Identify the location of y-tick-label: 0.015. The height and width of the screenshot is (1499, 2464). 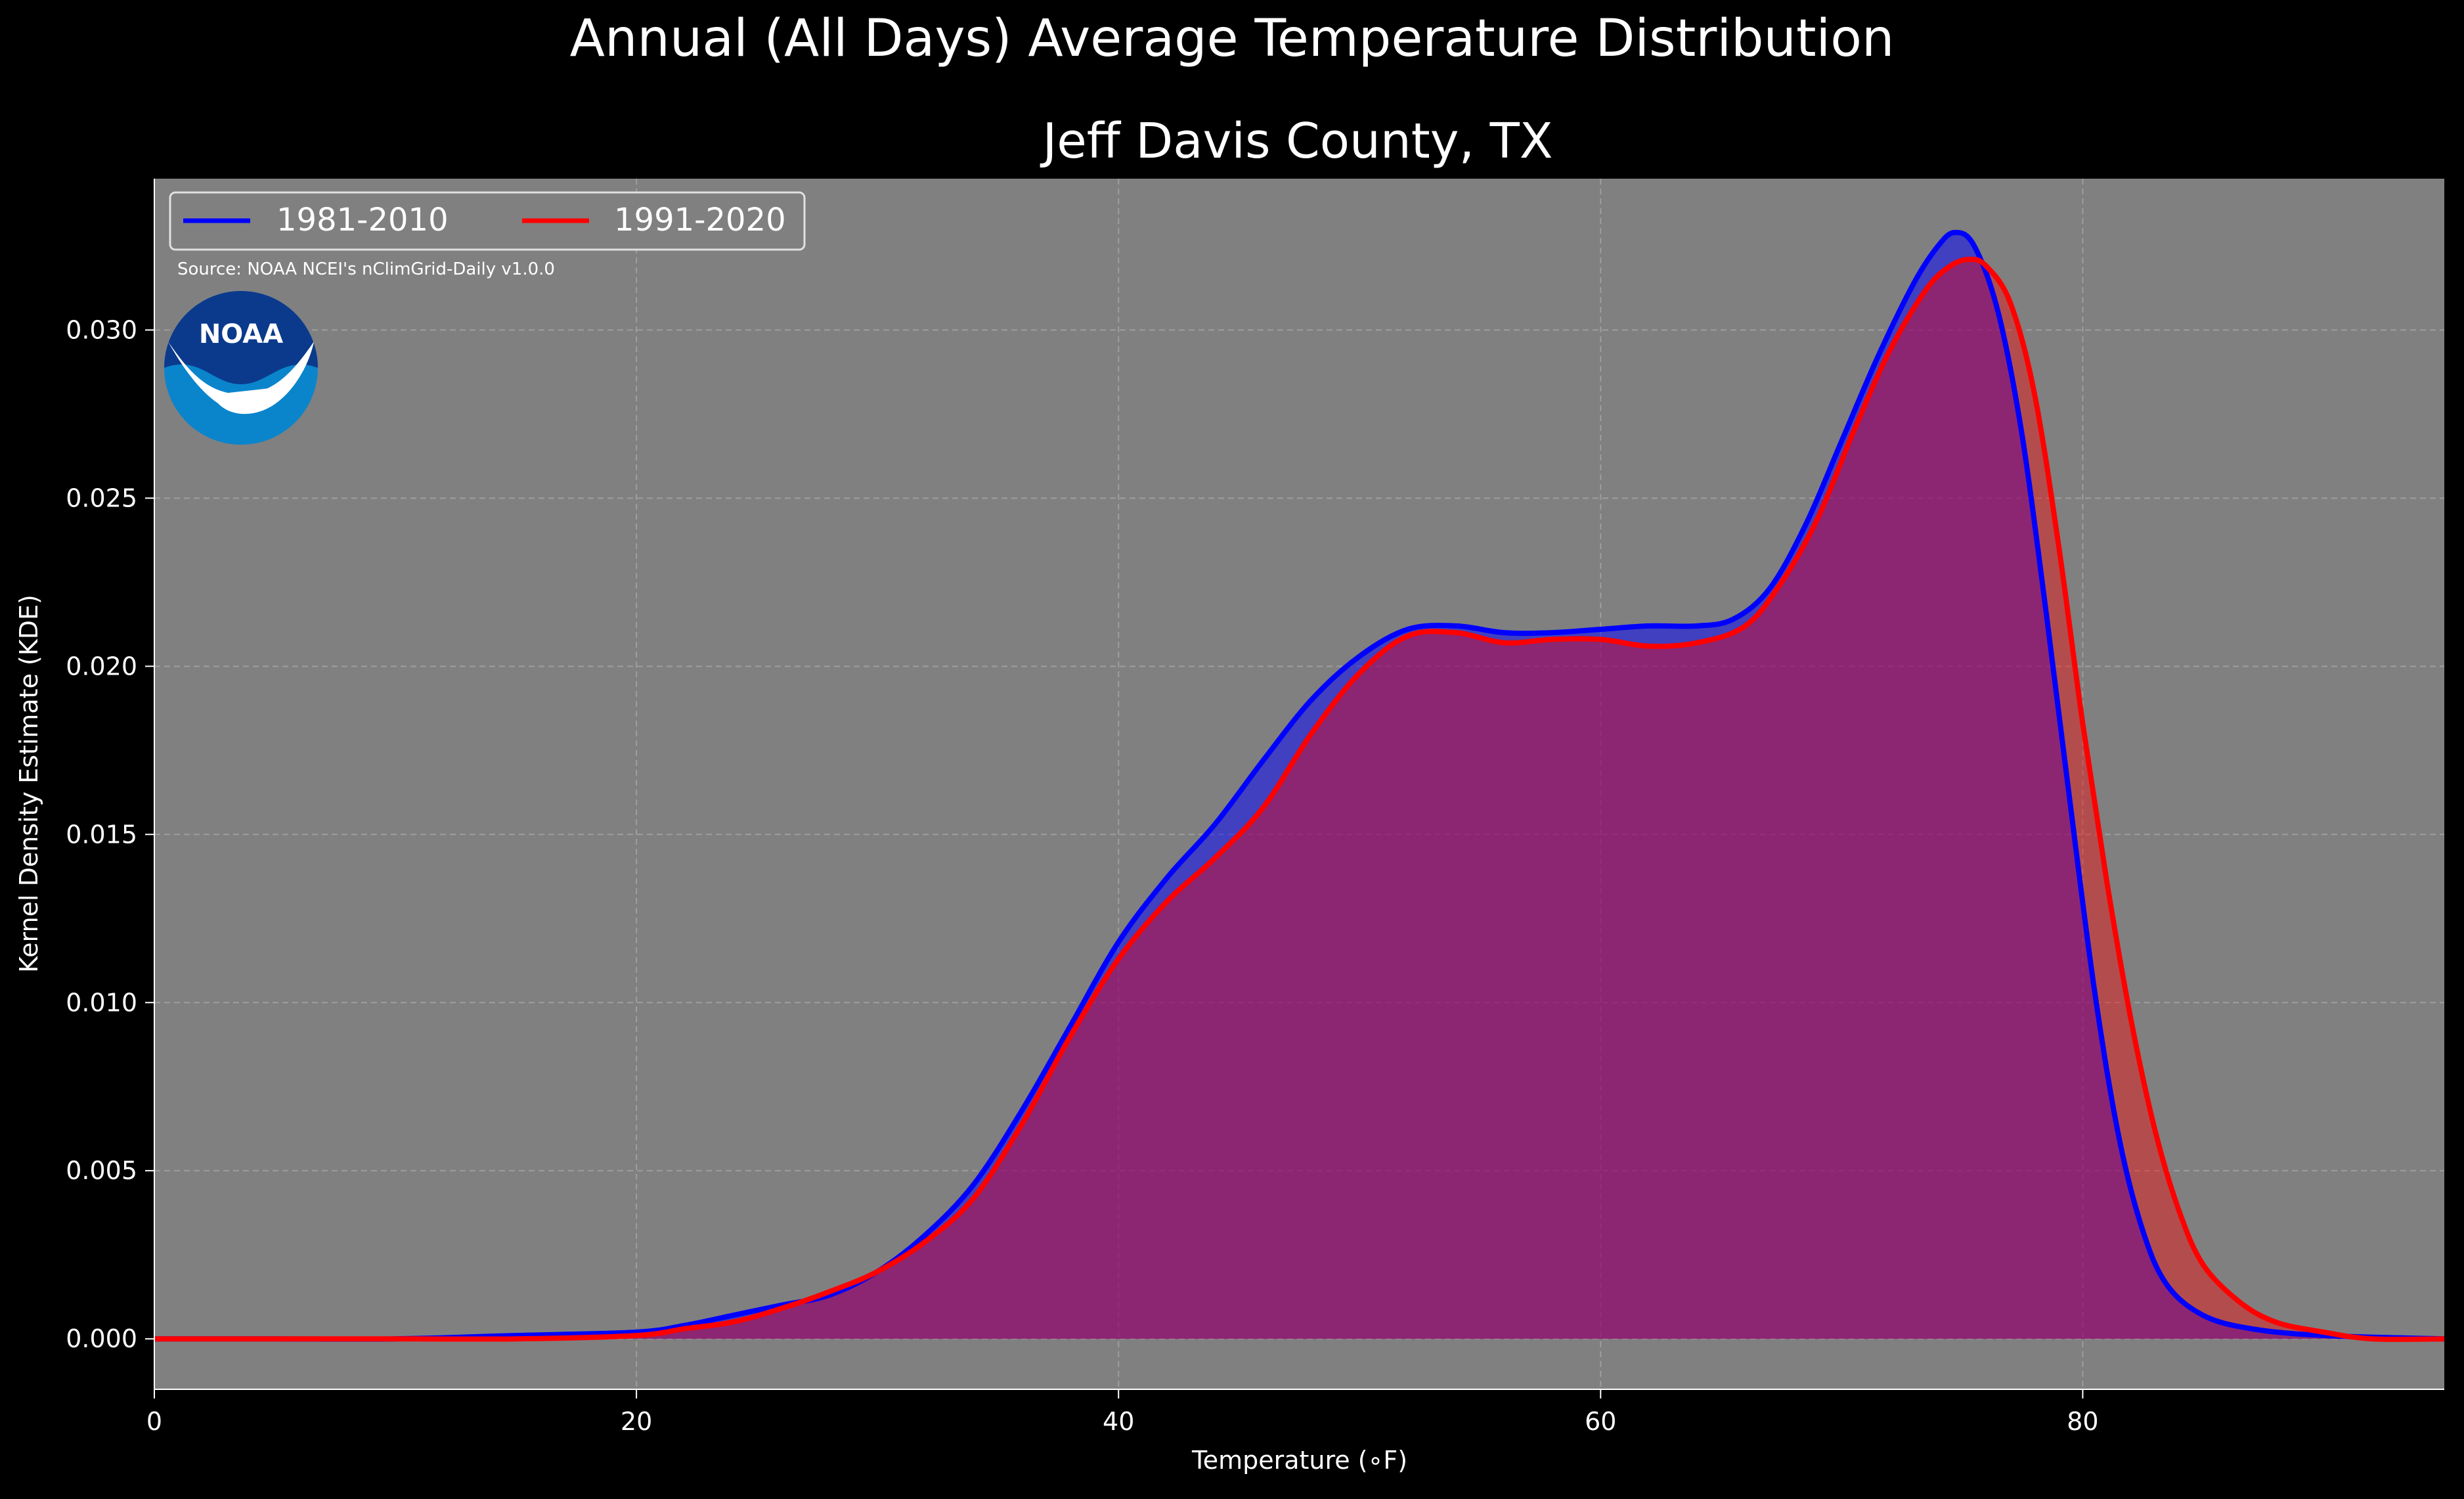
(101, 834).